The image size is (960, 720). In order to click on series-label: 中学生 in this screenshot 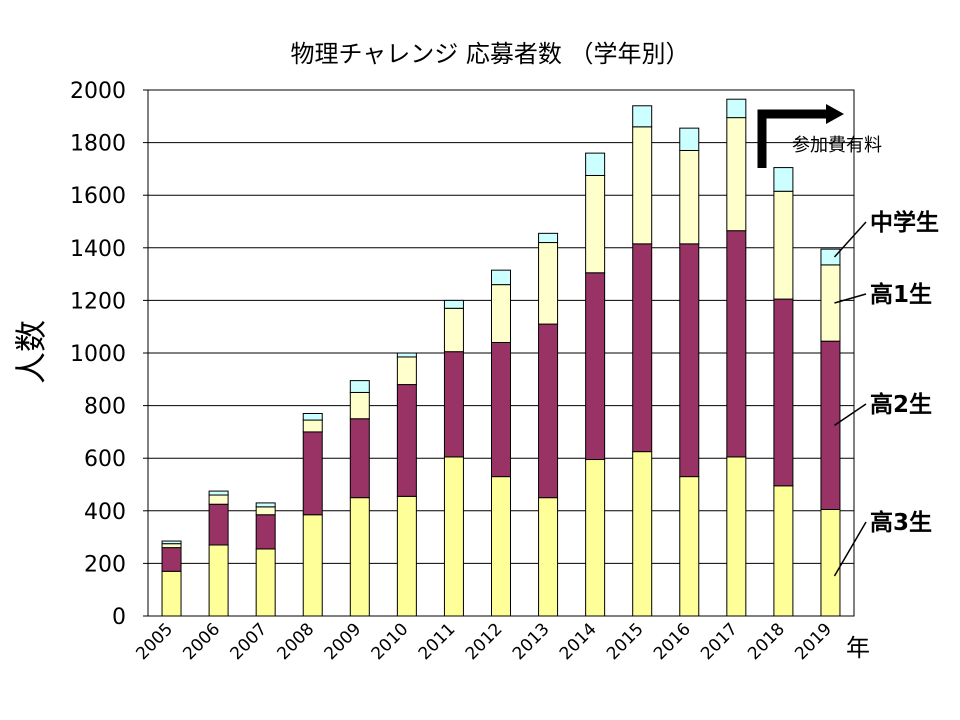, I will do `click(904, 222)`.